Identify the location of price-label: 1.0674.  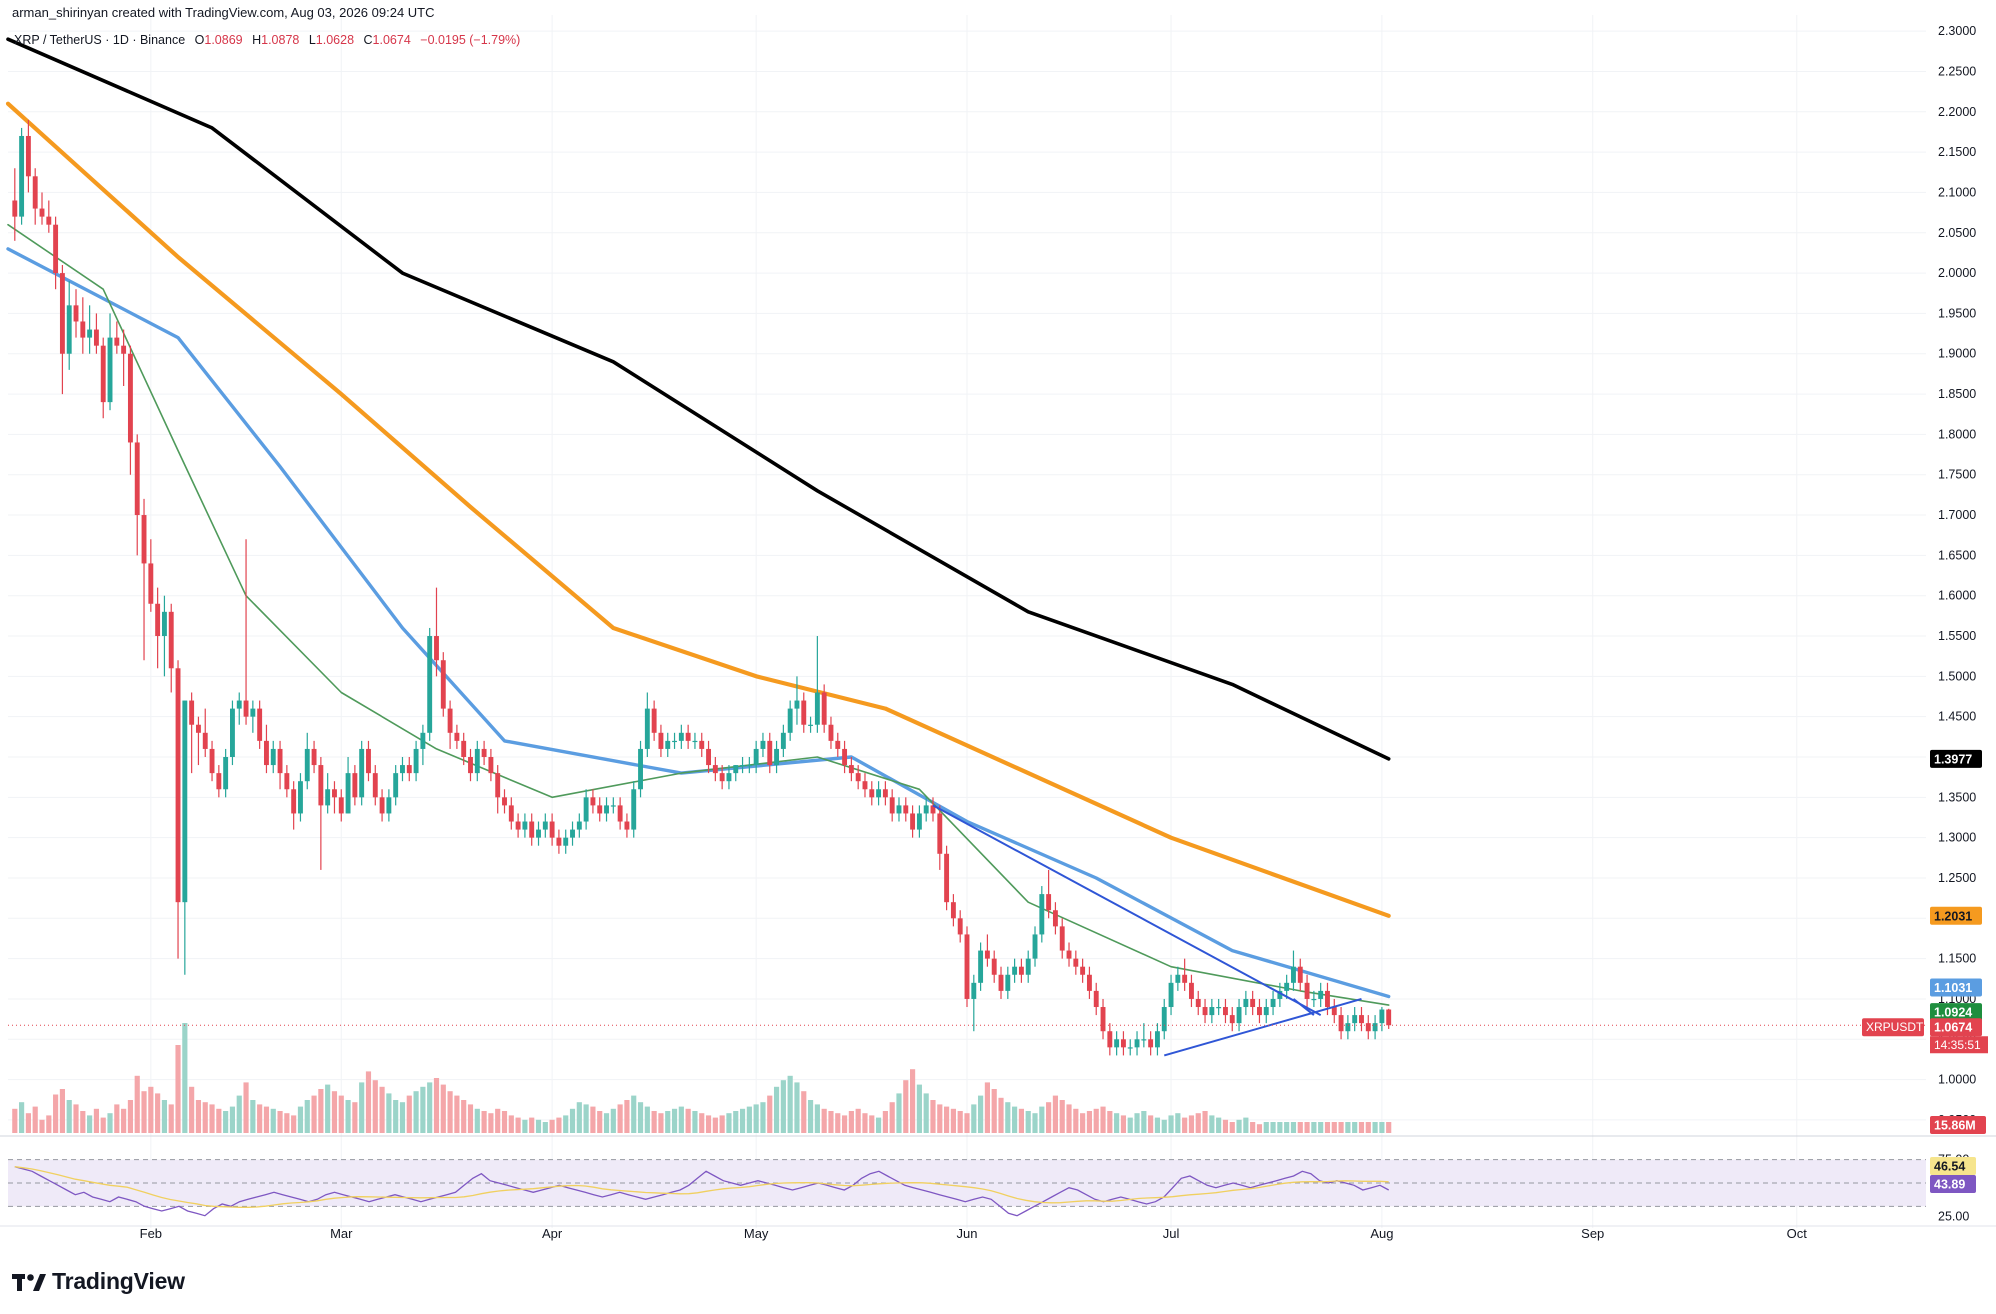
(1953, 1028).